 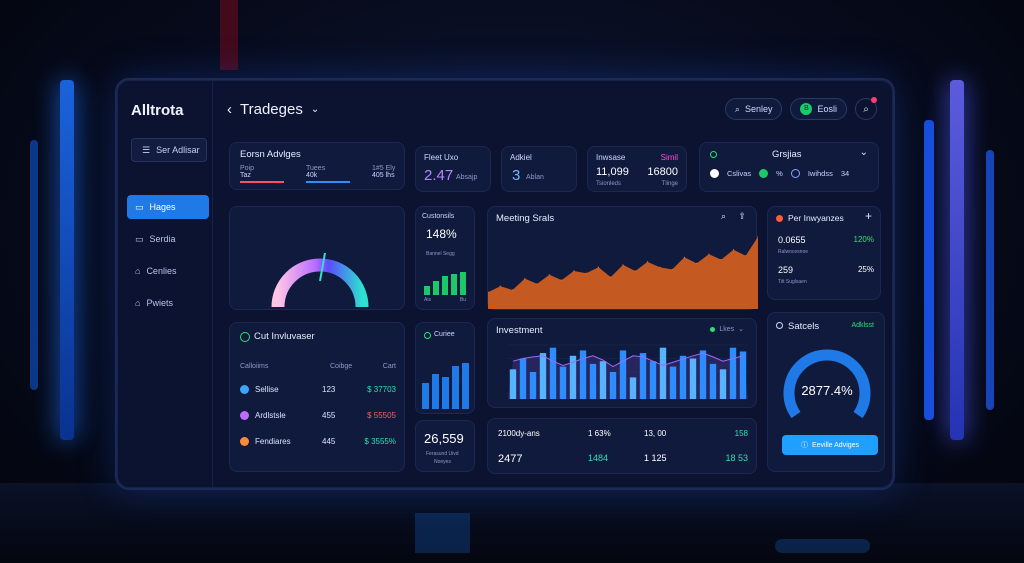 What do you see at coordinates (830, 445) in the screenshot?
I see `sales-action-button: ⓘ Eeville Adviges` at bounding box center [830, 445].